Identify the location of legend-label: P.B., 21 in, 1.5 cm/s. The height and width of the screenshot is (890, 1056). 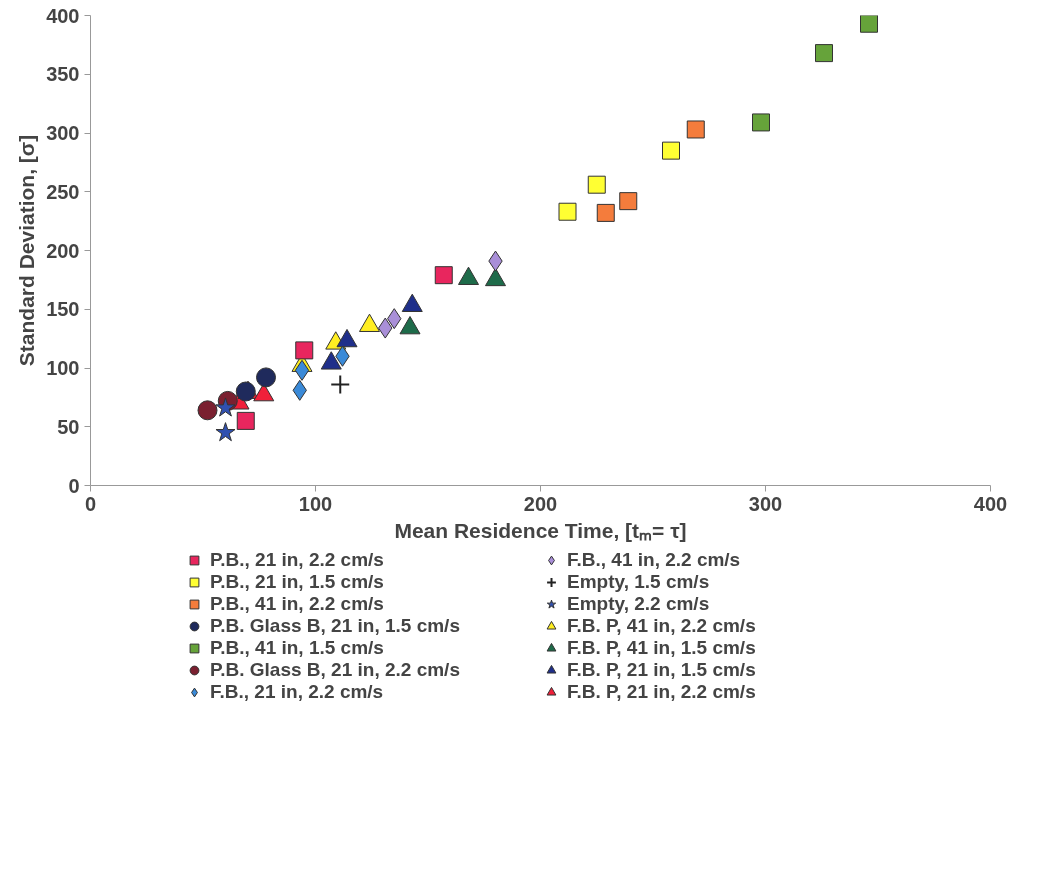
(297, 582).